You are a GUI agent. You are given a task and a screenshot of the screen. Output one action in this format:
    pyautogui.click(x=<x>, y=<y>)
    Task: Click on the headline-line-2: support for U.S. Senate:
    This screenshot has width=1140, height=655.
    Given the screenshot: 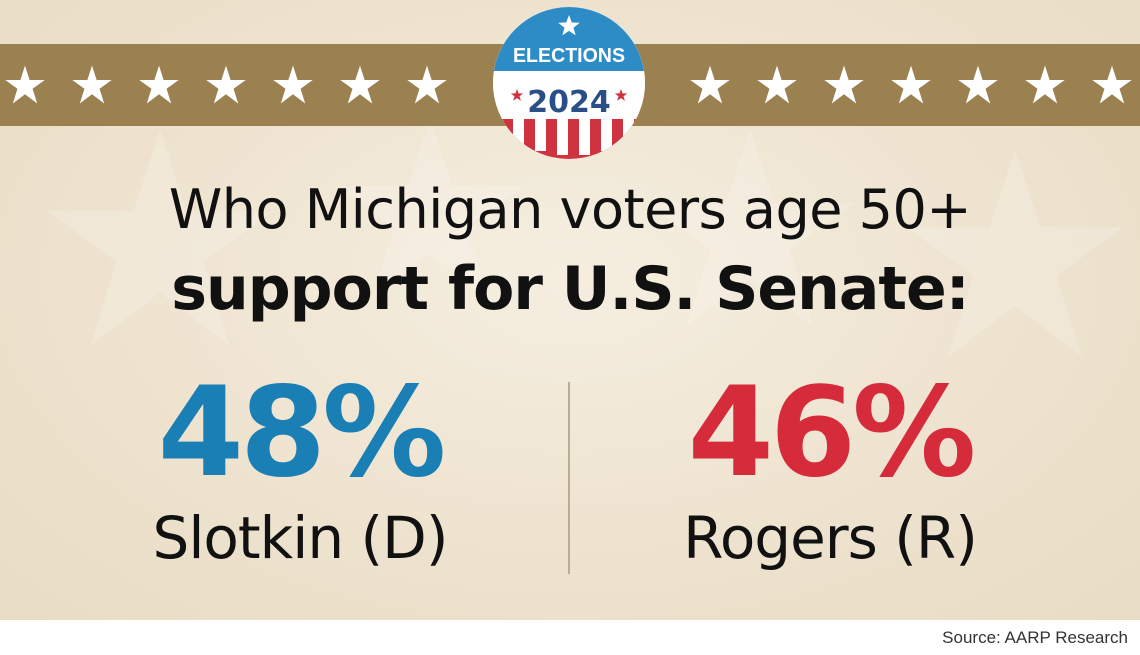 What is the action you would take?
    pyautogui.click(x=570, y=289)
    